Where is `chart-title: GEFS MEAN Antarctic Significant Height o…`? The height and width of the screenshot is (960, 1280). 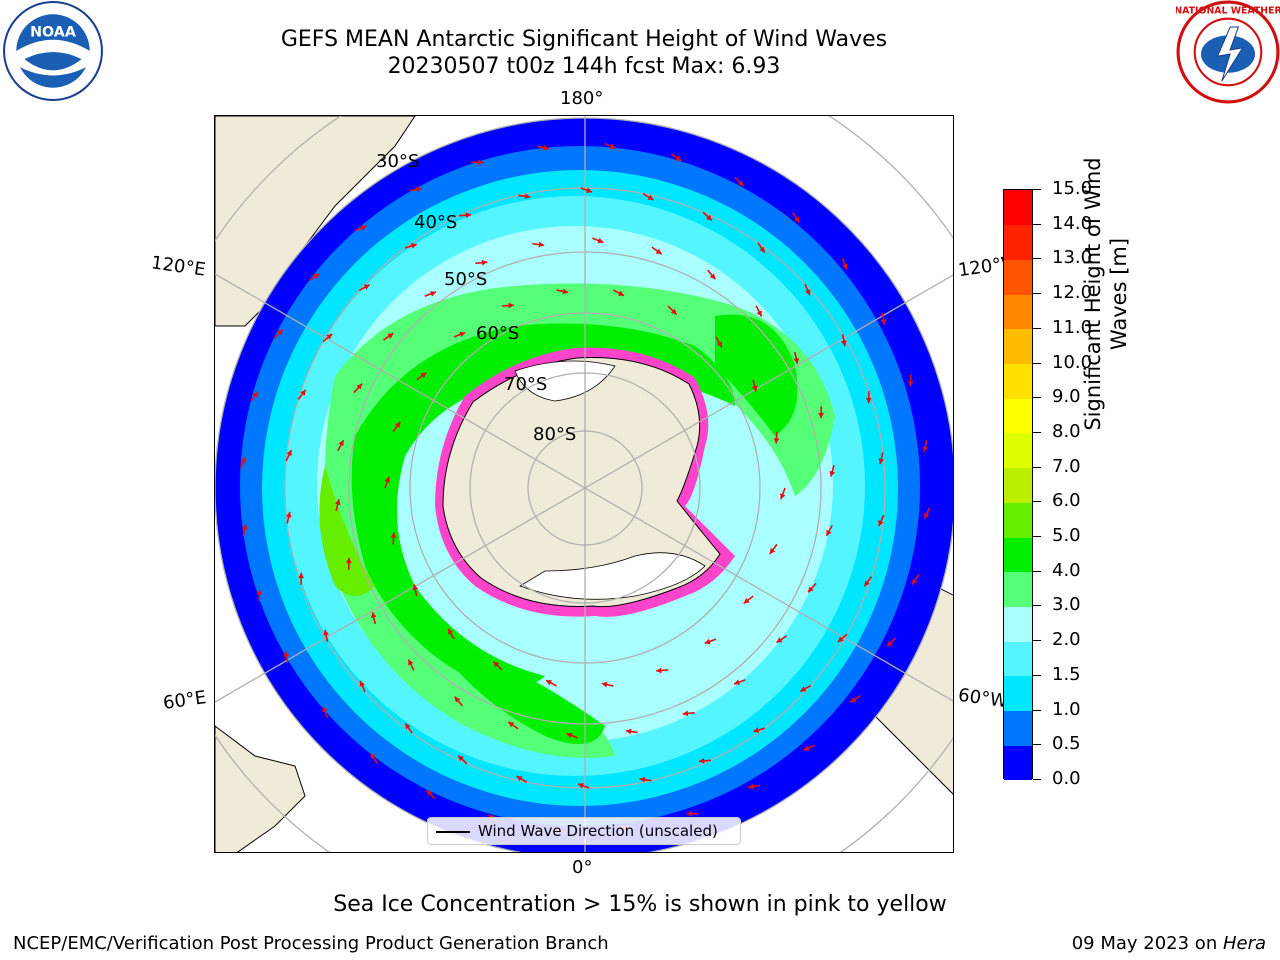 chart-title: GEFS MEAN Antarctic Significant Height o… is located at coordinates (584, 39).